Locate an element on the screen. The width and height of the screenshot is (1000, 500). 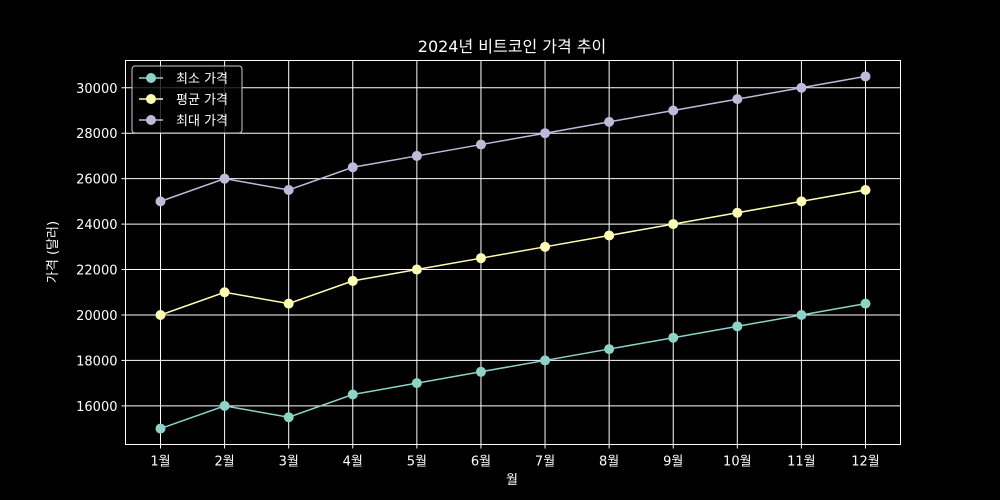
legend-label: 최소 가격 is located at coordinates (202, 79).